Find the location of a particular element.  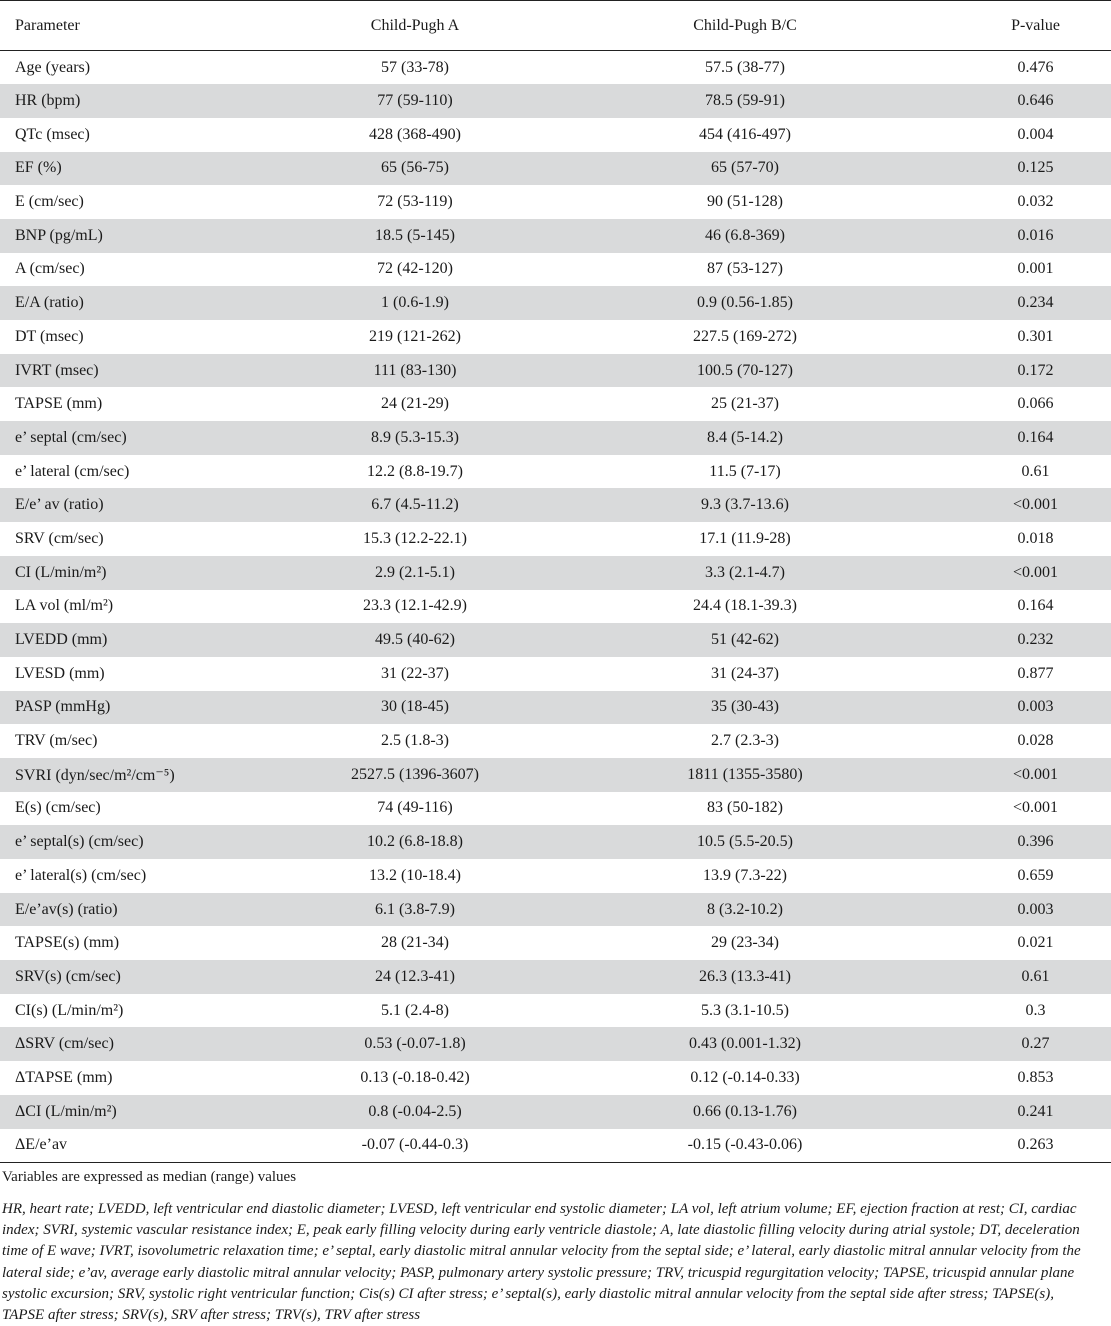

cell-child-pugh-a: 0.8 (-0.04-2.5) is located at coordinates (415, 1111).